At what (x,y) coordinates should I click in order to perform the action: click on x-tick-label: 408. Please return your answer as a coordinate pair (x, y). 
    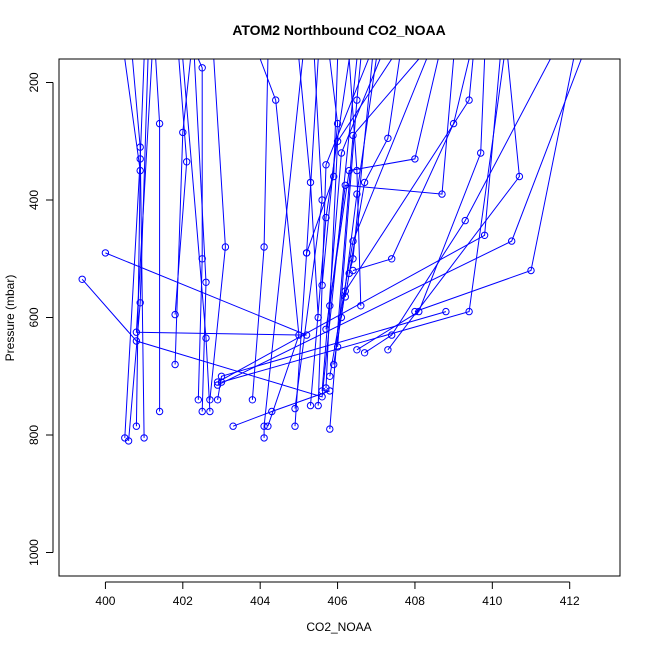
    Looking at the image, I should click on (415, 601).